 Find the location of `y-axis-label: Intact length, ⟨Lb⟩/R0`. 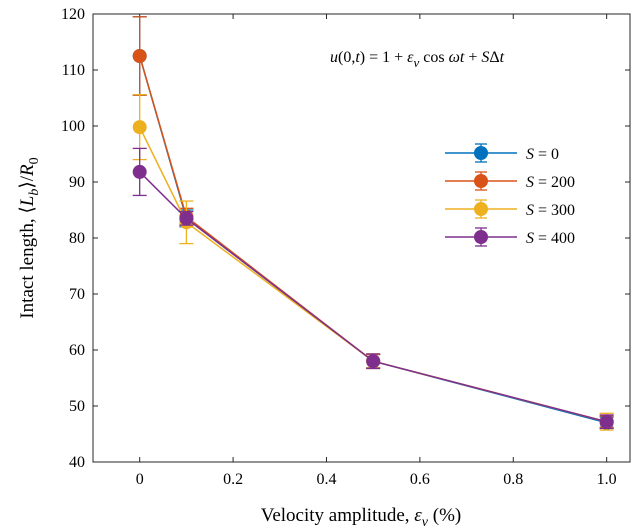

y-axis-label: Intact length, ⟨Lb⟩/R0 is located at coordinates (29, 237).